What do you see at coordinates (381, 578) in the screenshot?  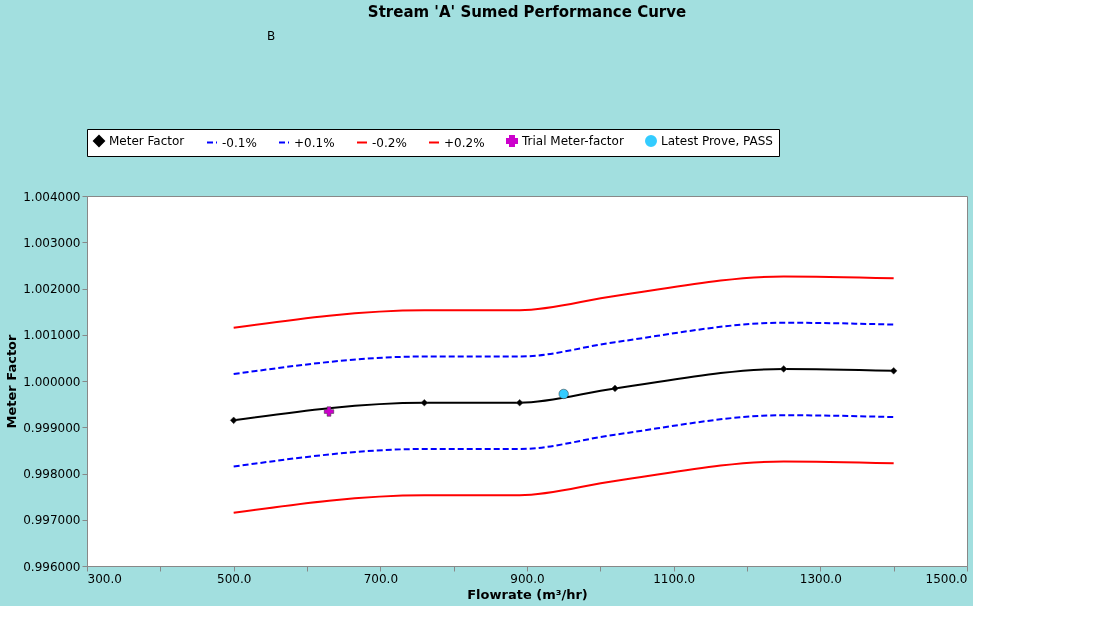 I see `x-tick-label: 700.0` at bounding box center [381, 578].